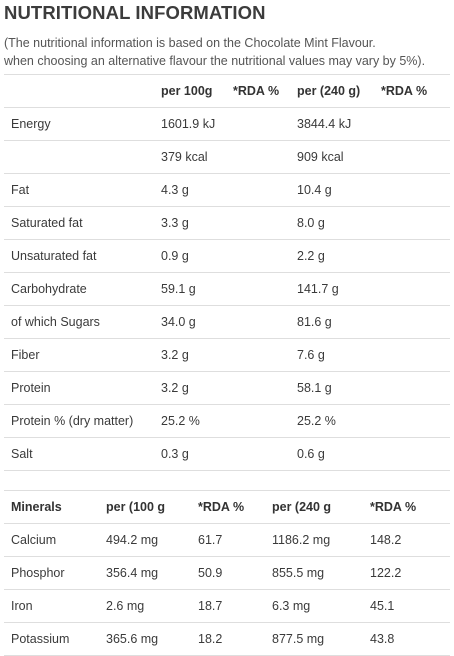 The width and height of the screenshot is (454, 656). I want to click on header-cell: per (240 g), so click(329, 91).